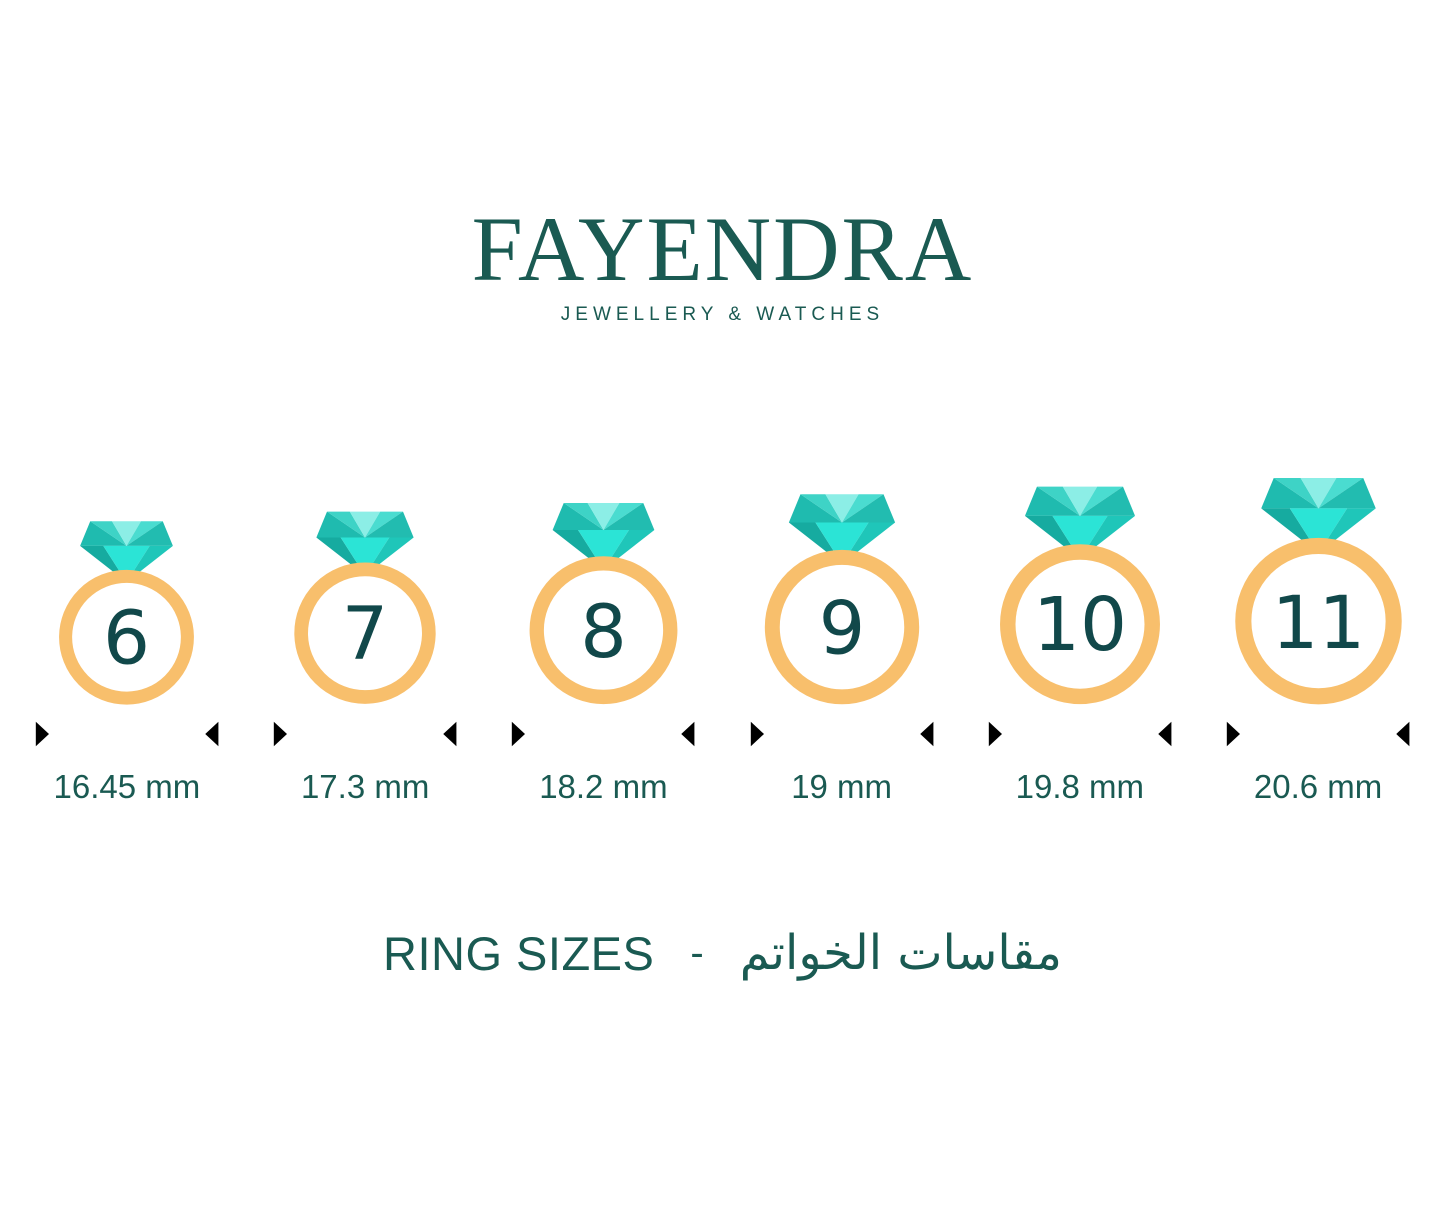 This screenshot has width=1445, height=1205. Describe the element at coordinates (1318, 786) in the screenshot. I see `diameter-label: 20.6 mm` at that location.